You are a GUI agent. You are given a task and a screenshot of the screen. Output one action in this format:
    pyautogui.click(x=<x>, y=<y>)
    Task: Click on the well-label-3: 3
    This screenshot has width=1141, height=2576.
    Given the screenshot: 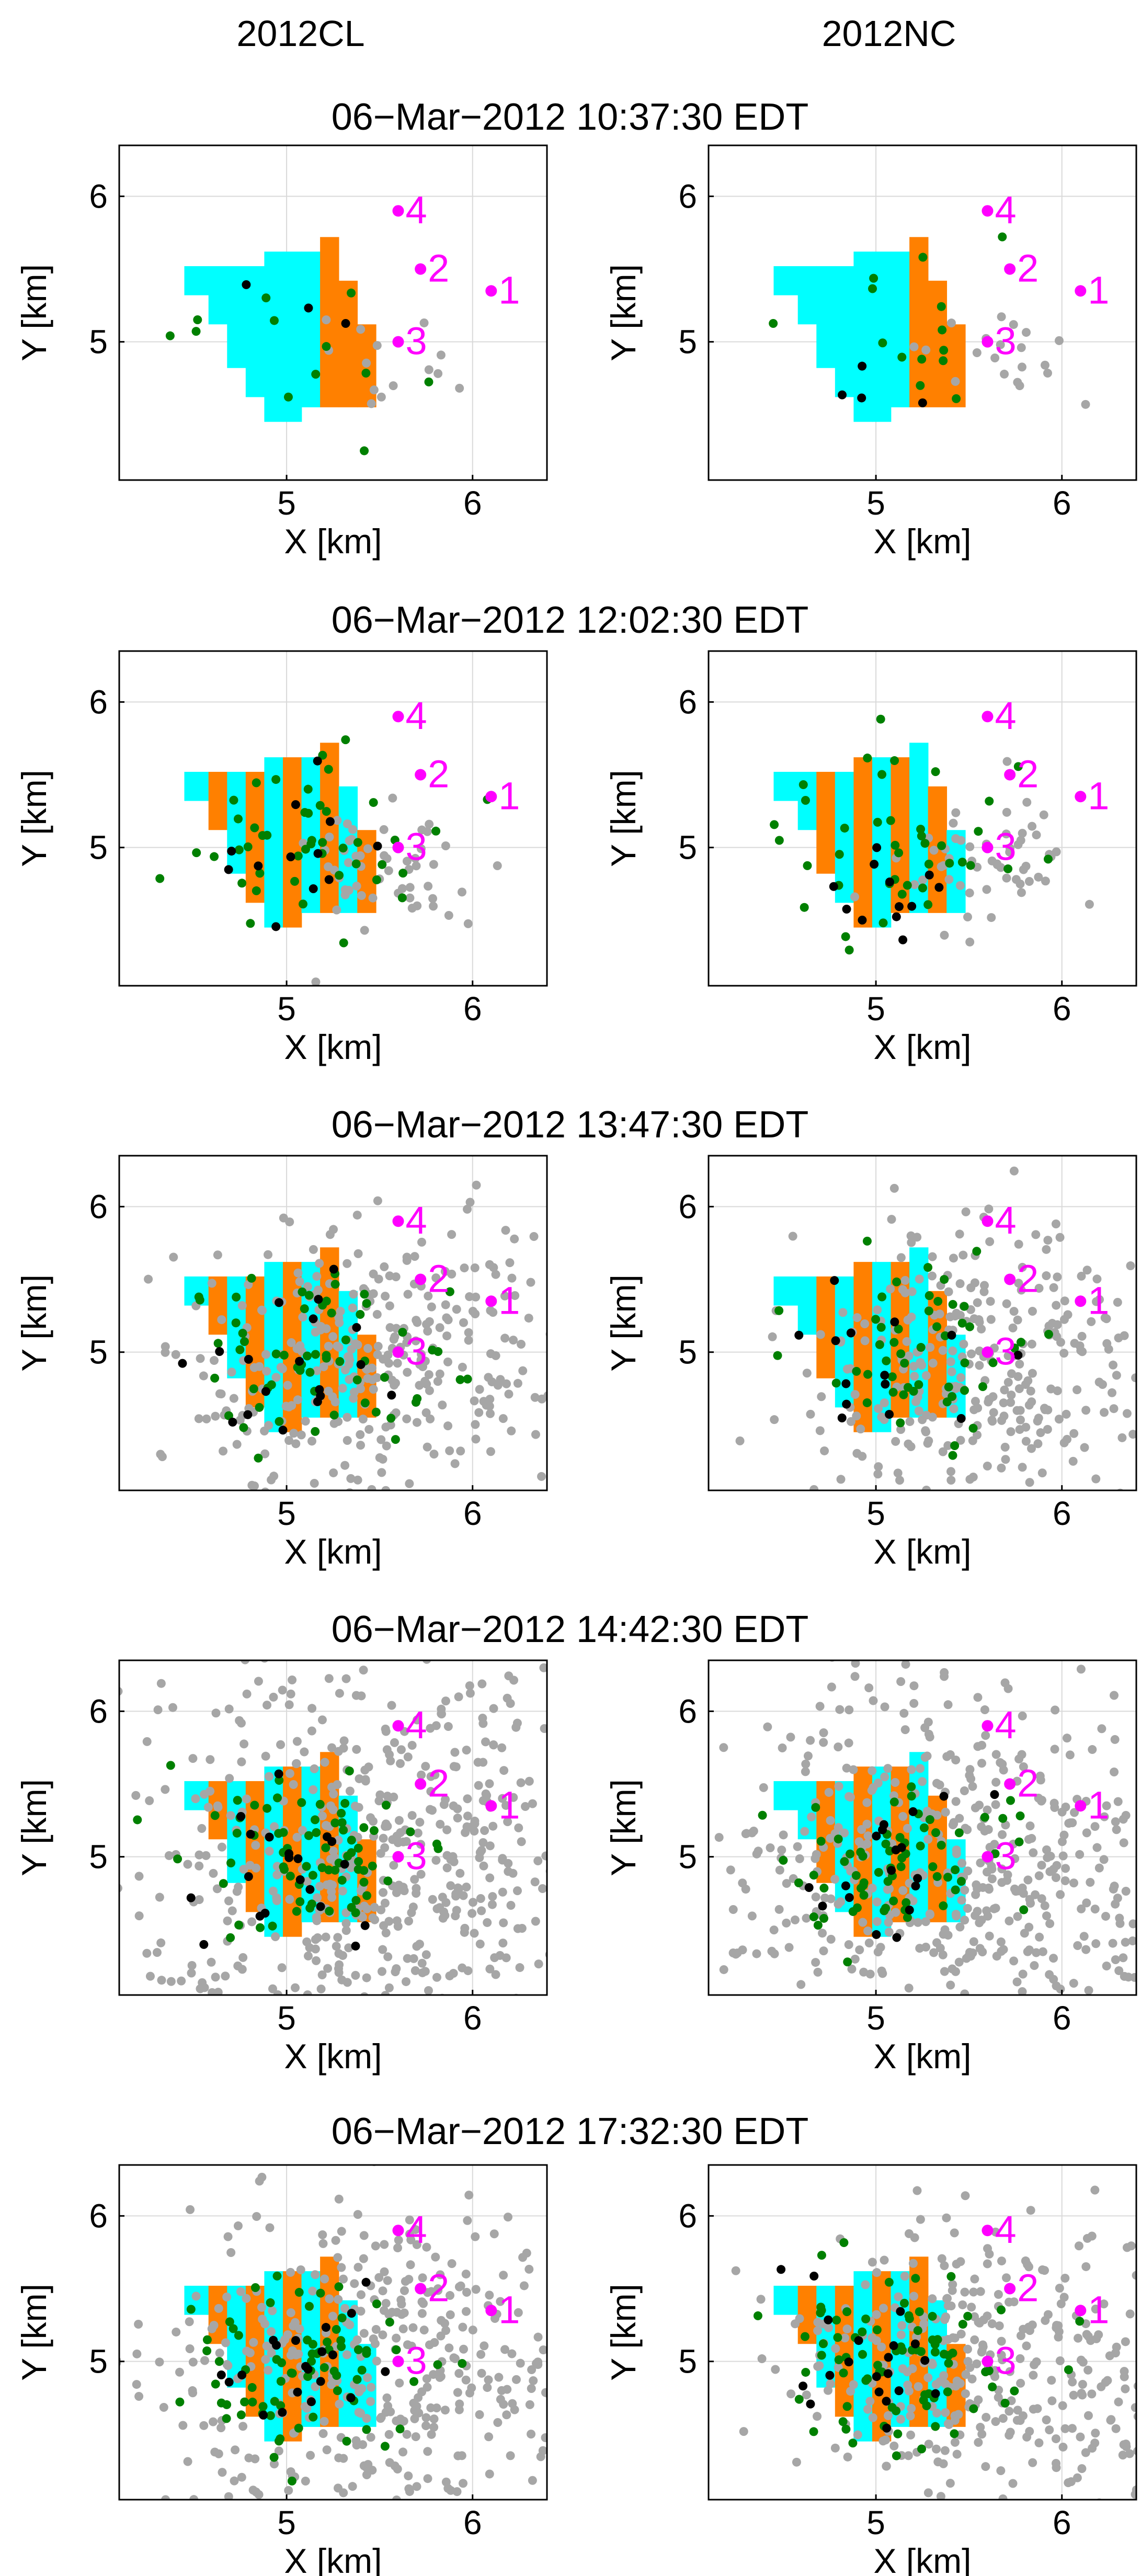 What is the action you would take?
    pyautogui.click(x=1005, y=341)
    